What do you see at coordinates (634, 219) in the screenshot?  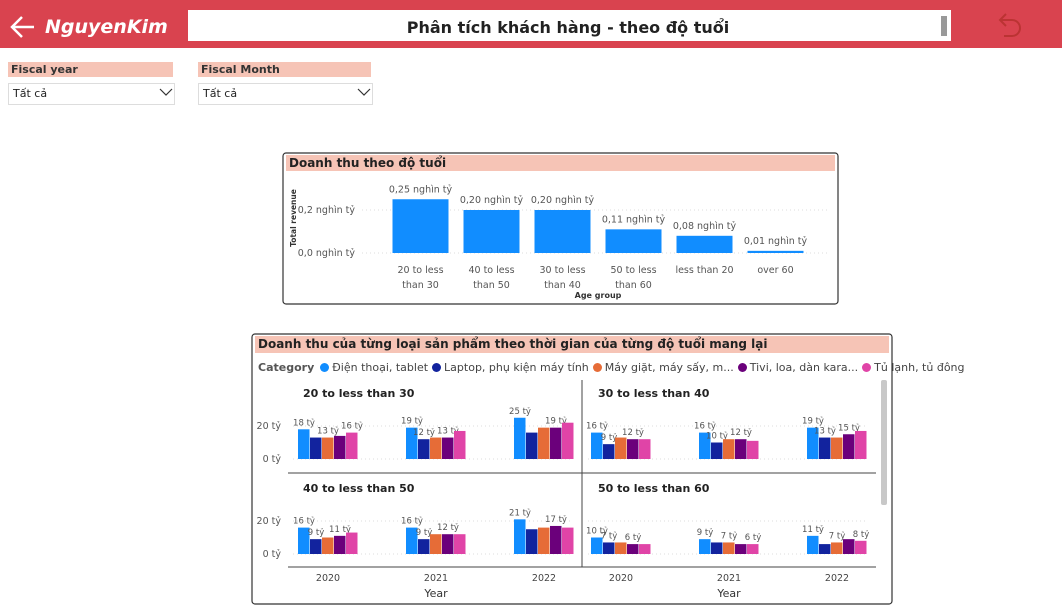 I see `data-label: 0,11 nghìn tỷ` at bounding box center [634, 219].